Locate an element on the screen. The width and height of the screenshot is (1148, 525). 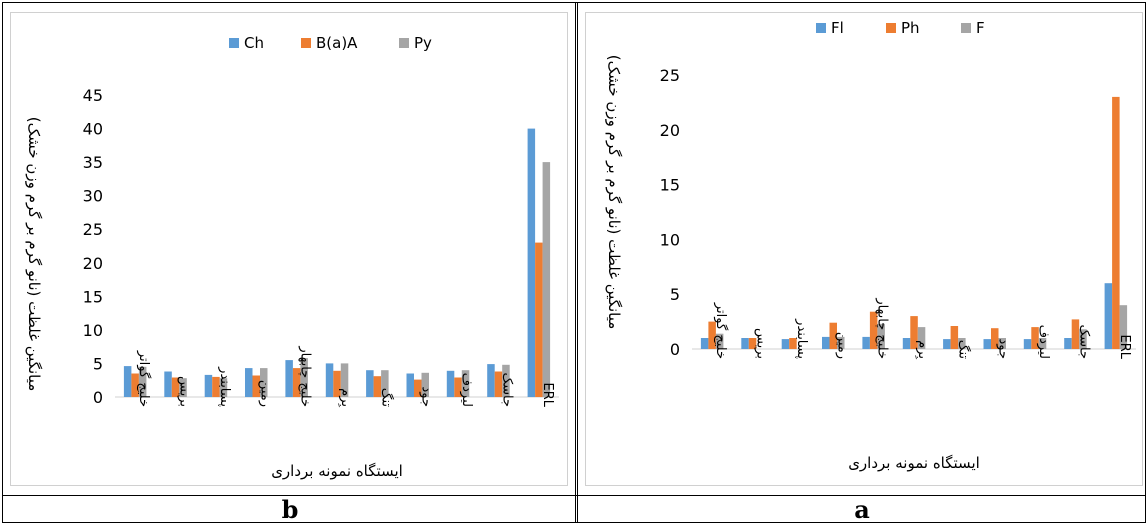
legend-label: Ch is located at coordinates (254, 43).